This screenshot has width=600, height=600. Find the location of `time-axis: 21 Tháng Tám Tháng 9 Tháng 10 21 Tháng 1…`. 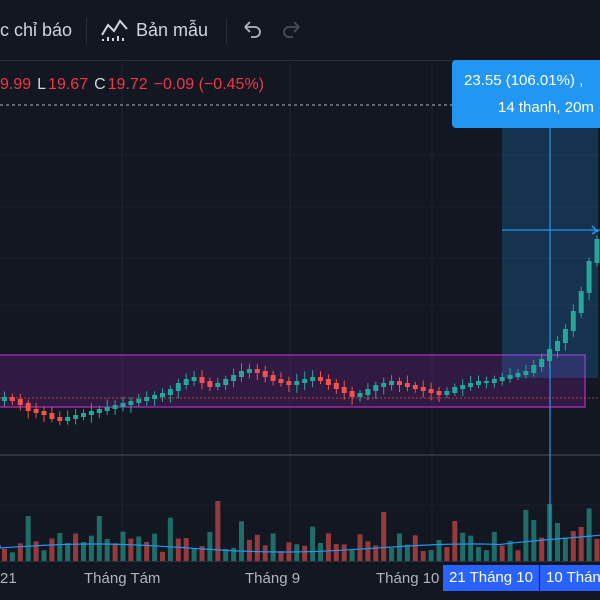

time-axis: 21 Tháng Tám Tháng 9 Tháng 10 21 Tháng 1… is located at coordinates (300, 580).